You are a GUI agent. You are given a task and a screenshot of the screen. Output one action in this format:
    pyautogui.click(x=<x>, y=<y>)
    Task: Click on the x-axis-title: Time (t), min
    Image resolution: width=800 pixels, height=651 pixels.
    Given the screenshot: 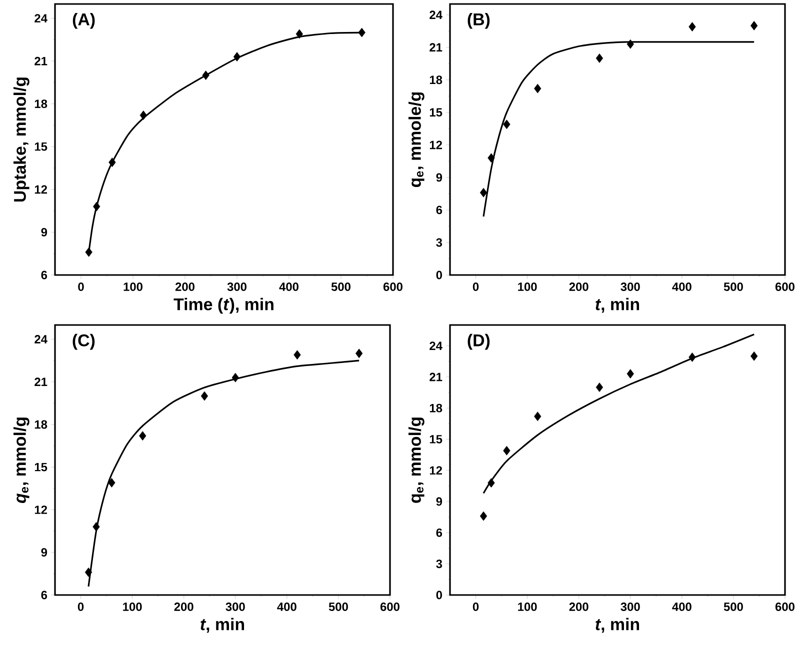 What is the action you would take?
    pyautogui.click(x=224, y=306)
    